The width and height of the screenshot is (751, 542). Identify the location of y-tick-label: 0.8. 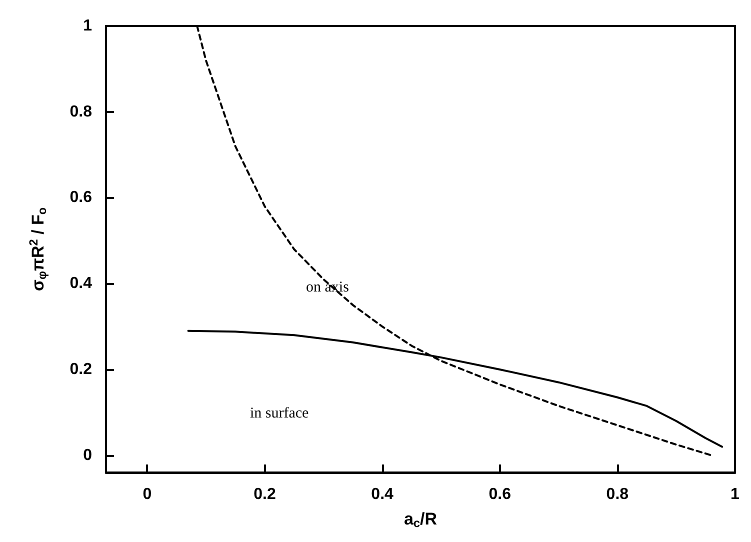
(81, 111).